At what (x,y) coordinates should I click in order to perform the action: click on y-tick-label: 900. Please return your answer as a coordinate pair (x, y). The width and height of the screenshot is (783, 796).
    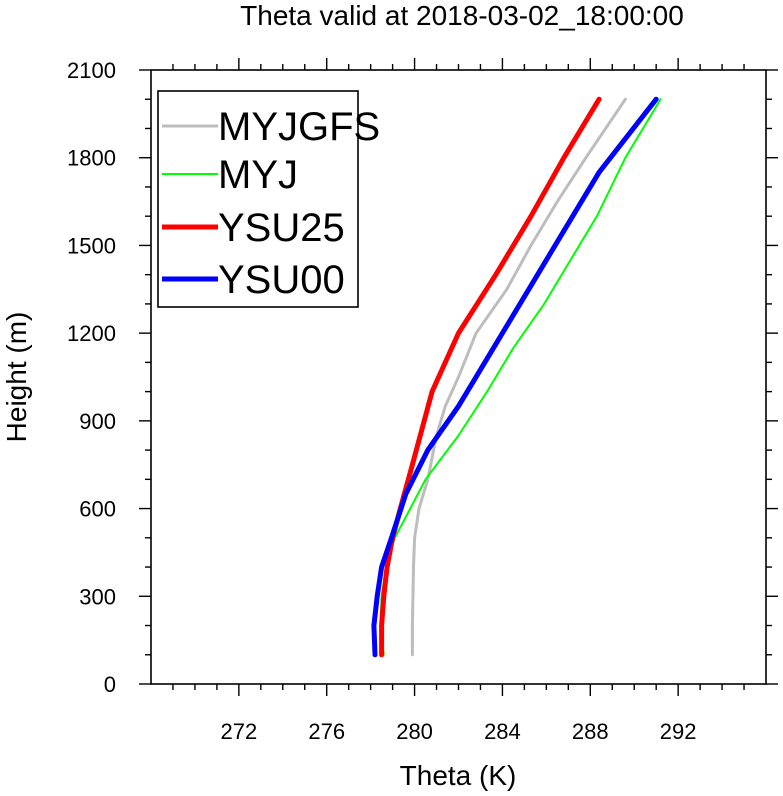
    Looking at the image, I should click on (97, 421).